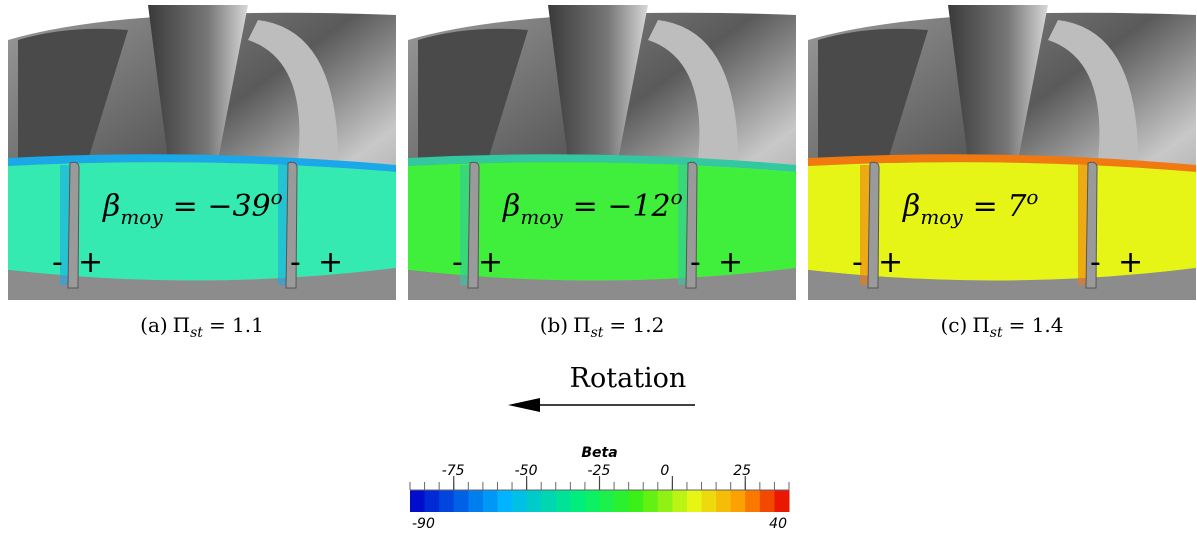 The height and width of the screenshot is (535, 1197). Describe the element at coordinates (236, 325) in the screenshot. I see `caption-value: = 1.1` at that location.